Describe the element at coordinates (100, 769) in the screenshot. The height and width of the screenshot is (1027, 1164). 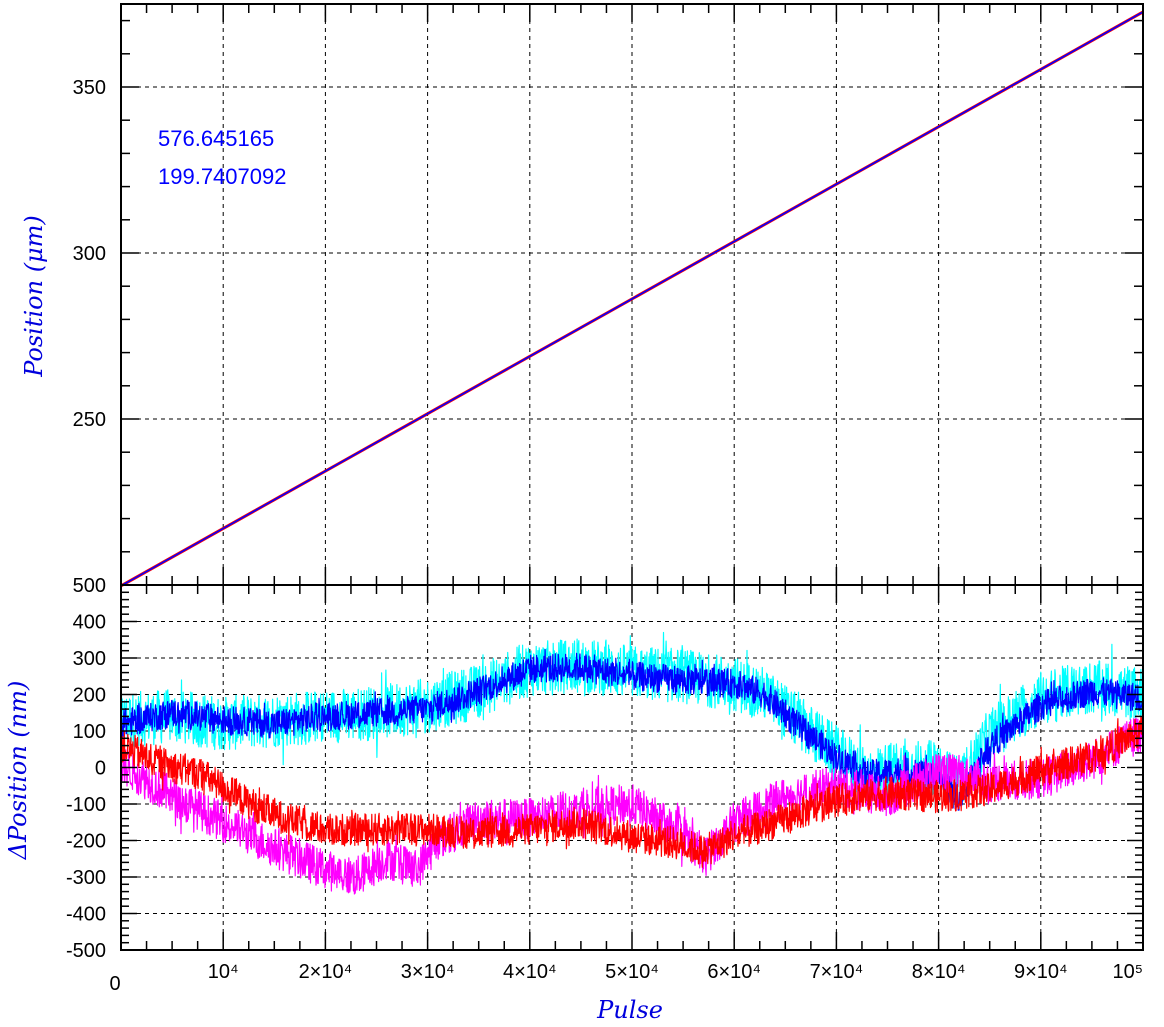
I see `bottom-y-tick-label: 0` at that location.